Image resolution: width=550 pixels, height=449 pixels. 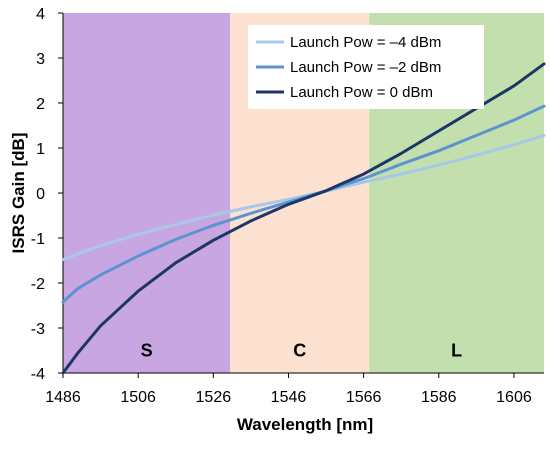 What do you see at coordinates (439, 397) in the screenshot?
I see `x-tick-label: 1586` at bounding box center [439, 397].